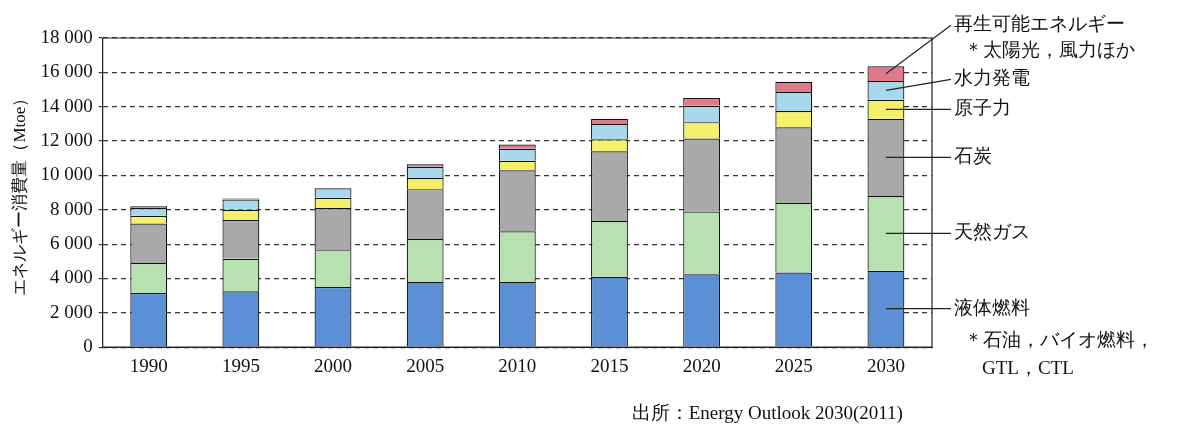 This screenshot has width=1204, height=430. I want to click on text: 水力発電, so click(992, 78).